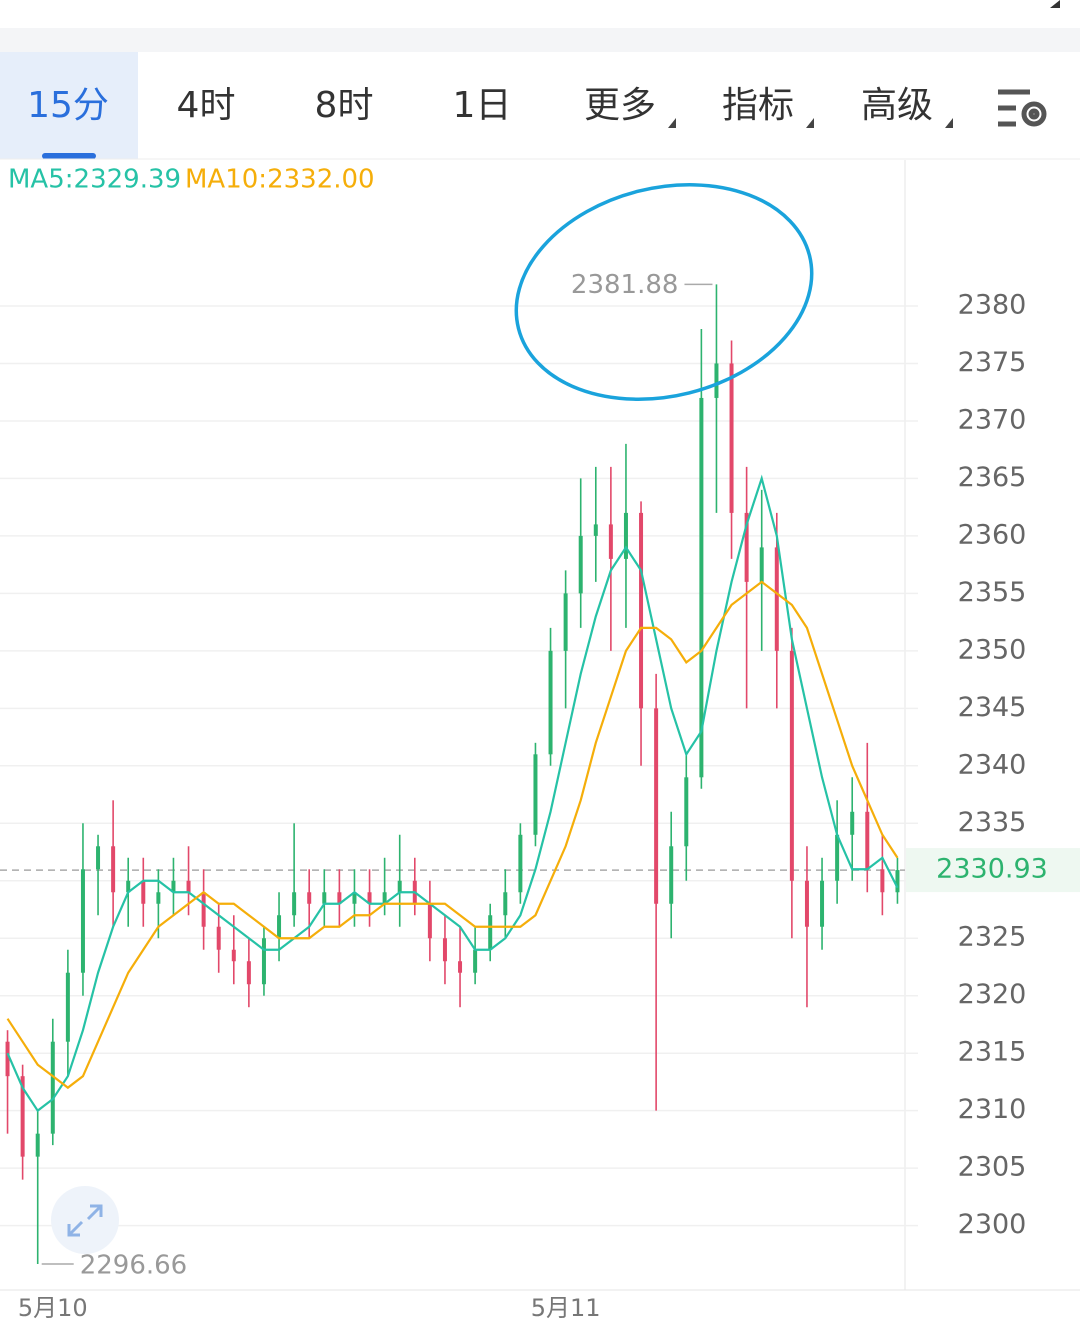 This screenshot has height=1323, width=1080. Describe the element at coordinates (620, 105) in the screenshot. I see `tab: 更多` at that location.